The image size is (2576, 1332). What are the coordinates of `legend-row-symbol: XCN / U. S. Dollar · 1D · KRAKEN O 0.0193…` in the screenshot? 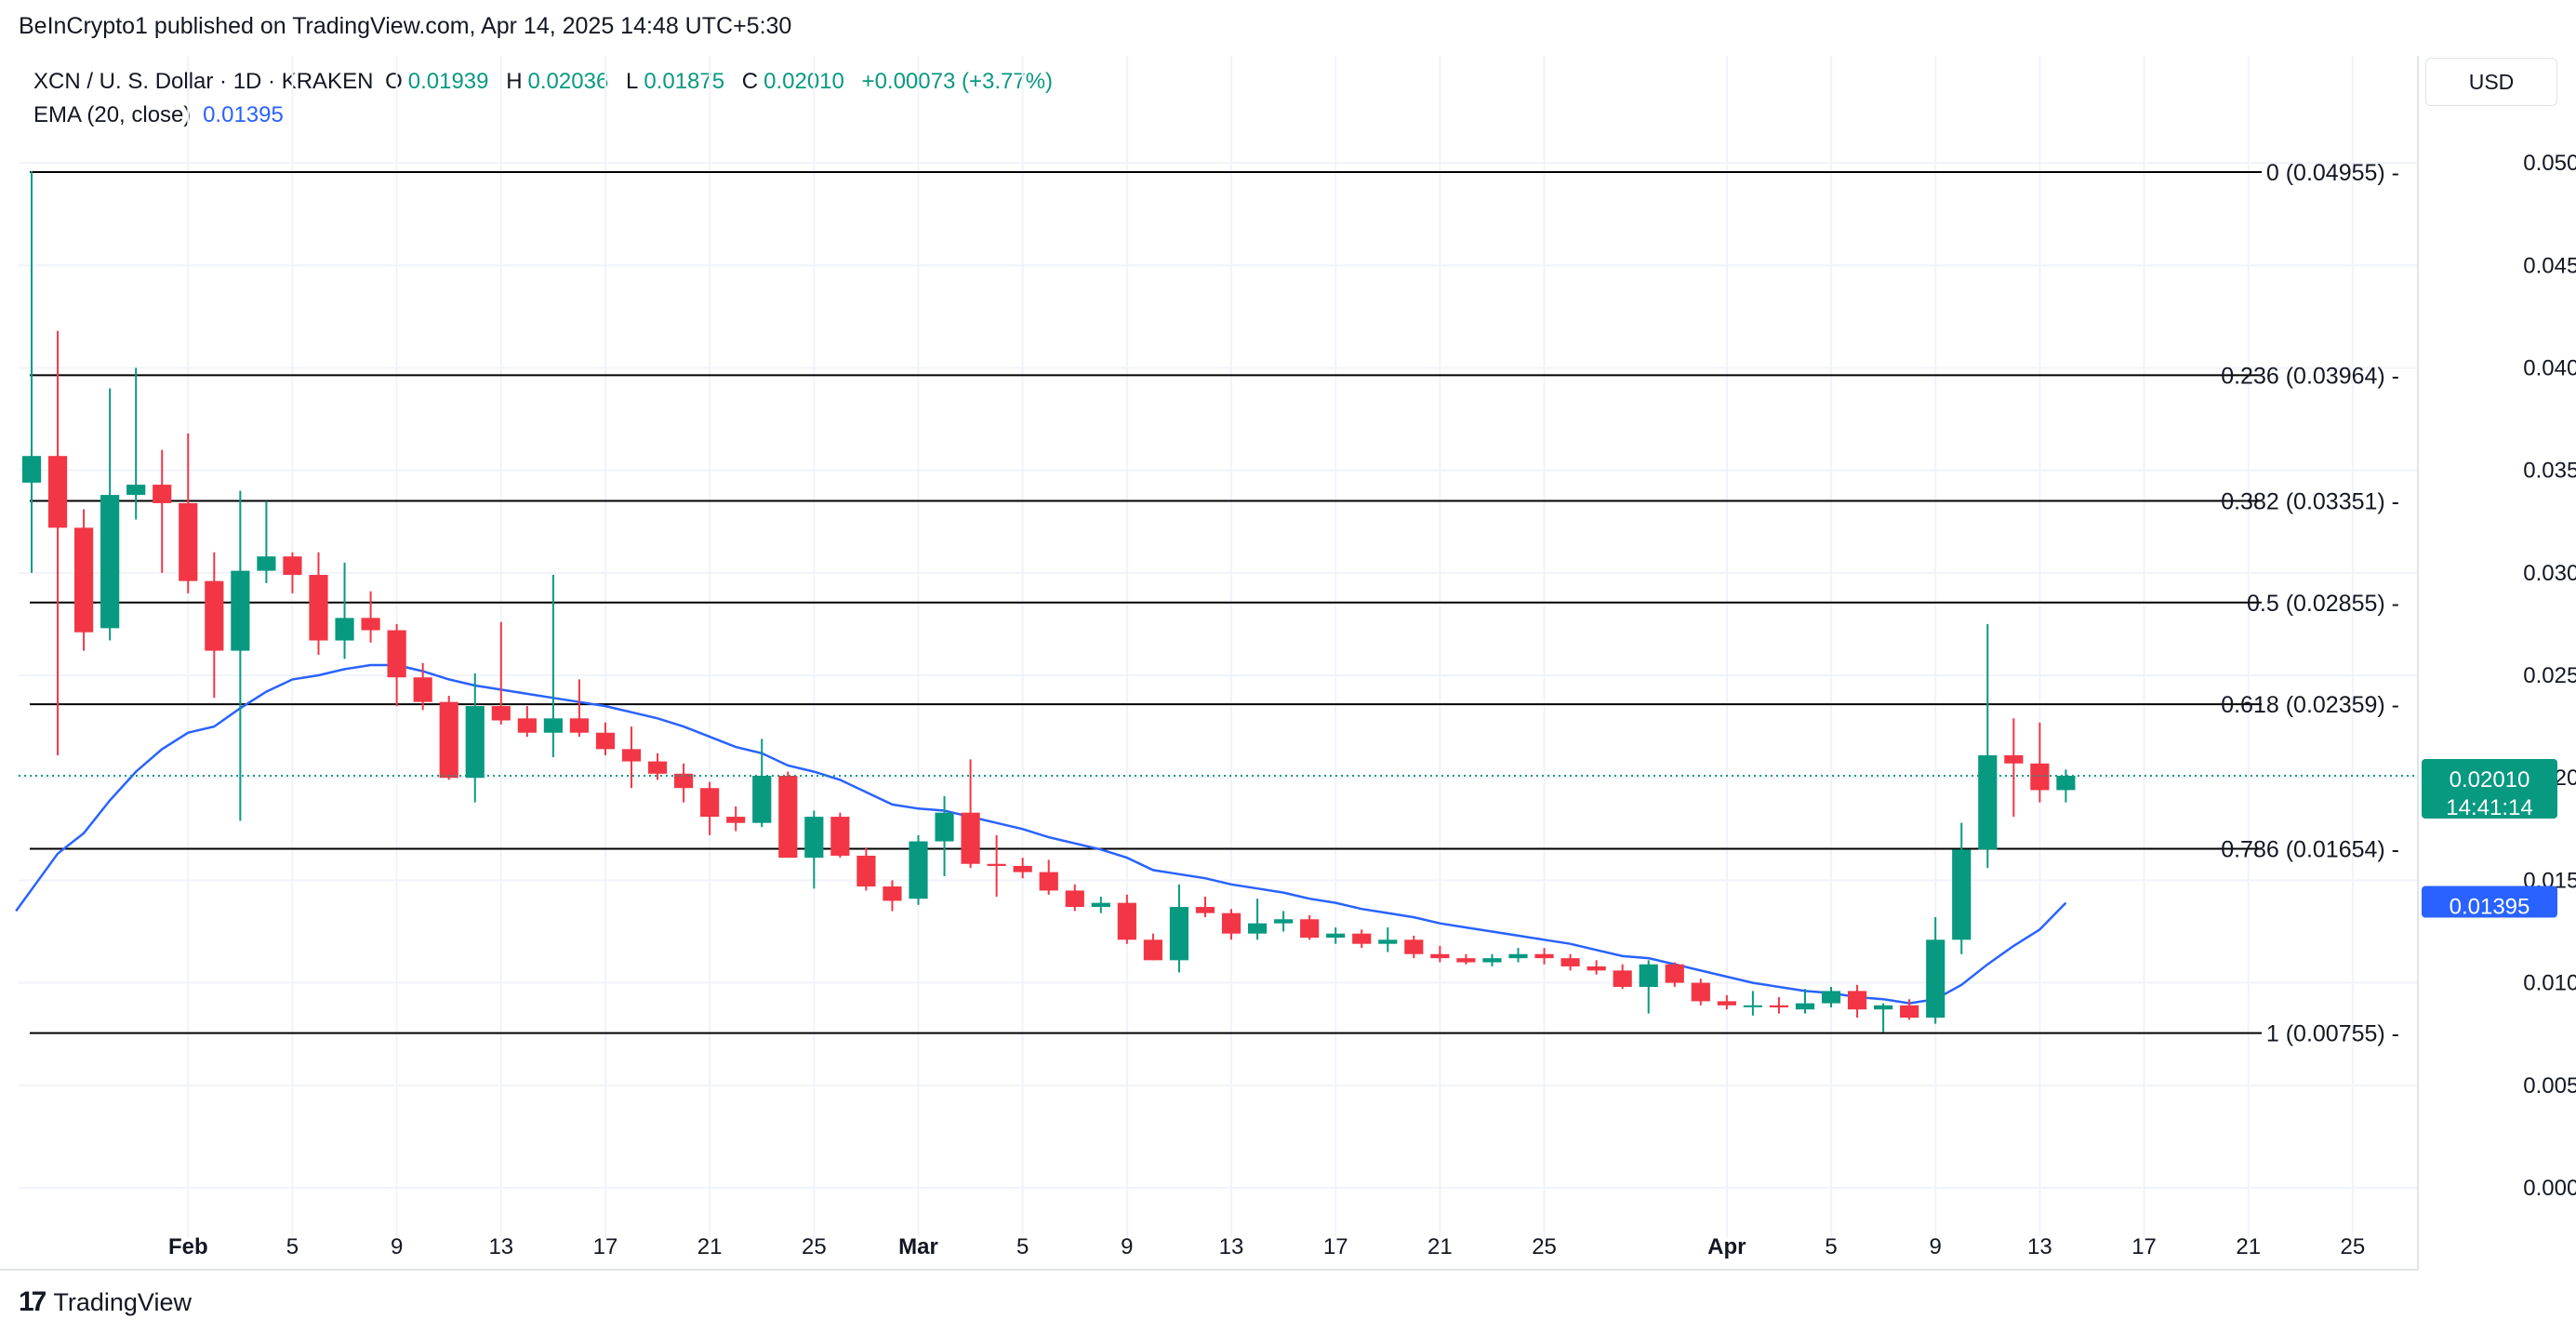 It's located at (545, 82).